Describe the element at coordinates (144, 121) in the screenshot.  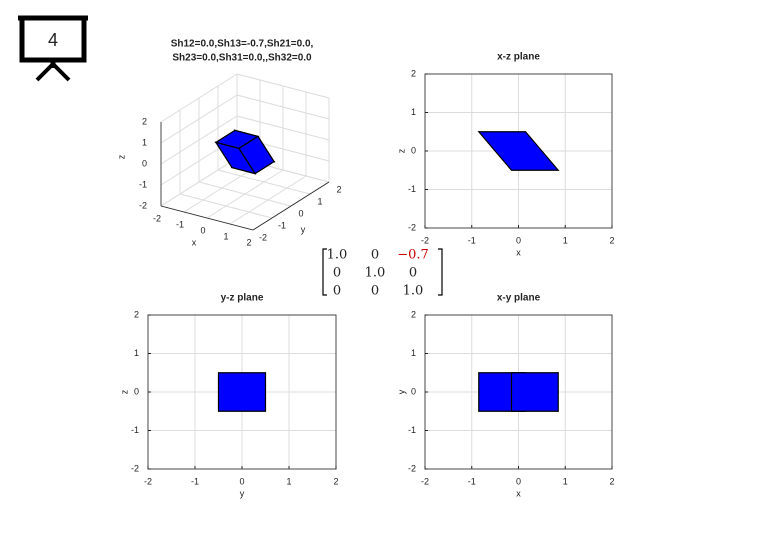
I see `z-tick-label: 2` at that location.